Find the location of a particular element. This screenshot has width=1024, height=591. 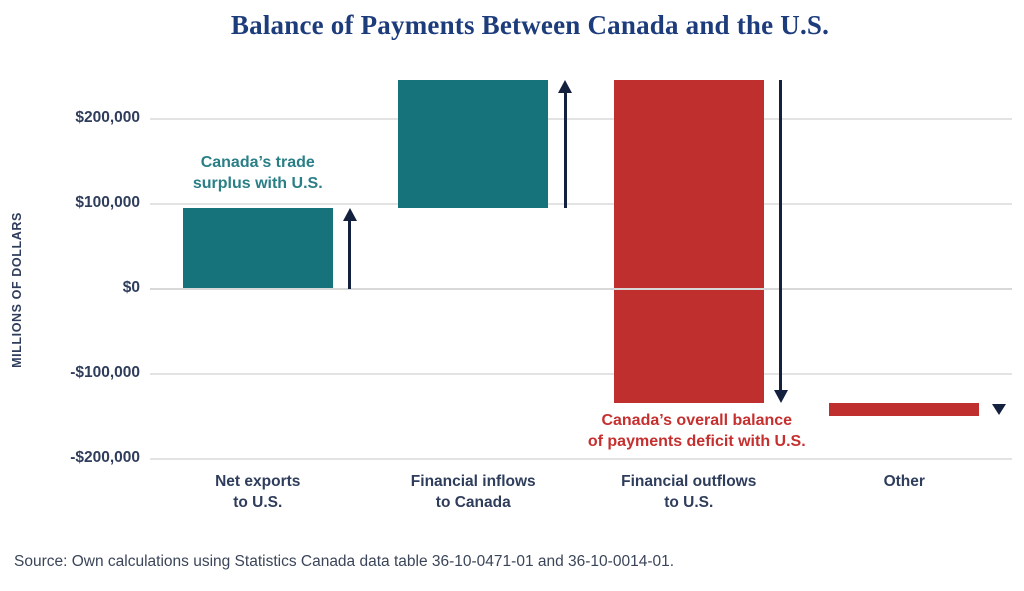

x-axis-label-line: Financial inflows is located at coordinates (473, 481).